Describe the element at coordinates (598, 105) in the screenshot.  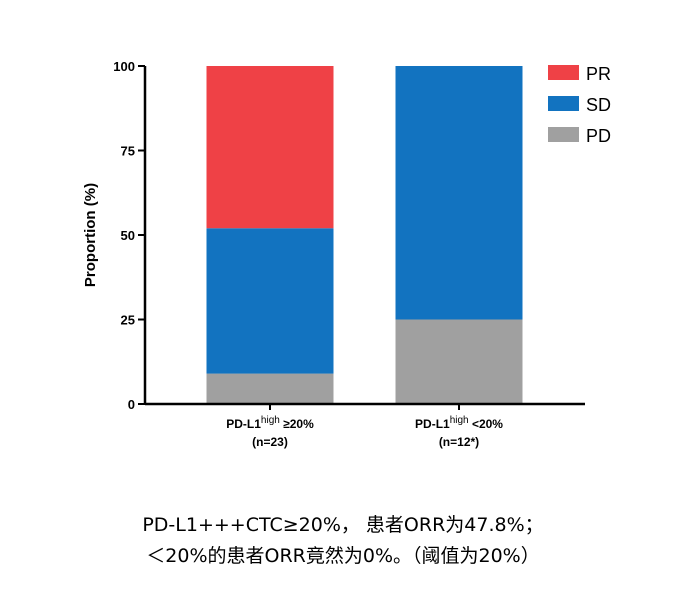
I see `legend-label-sd: SD` at that location.